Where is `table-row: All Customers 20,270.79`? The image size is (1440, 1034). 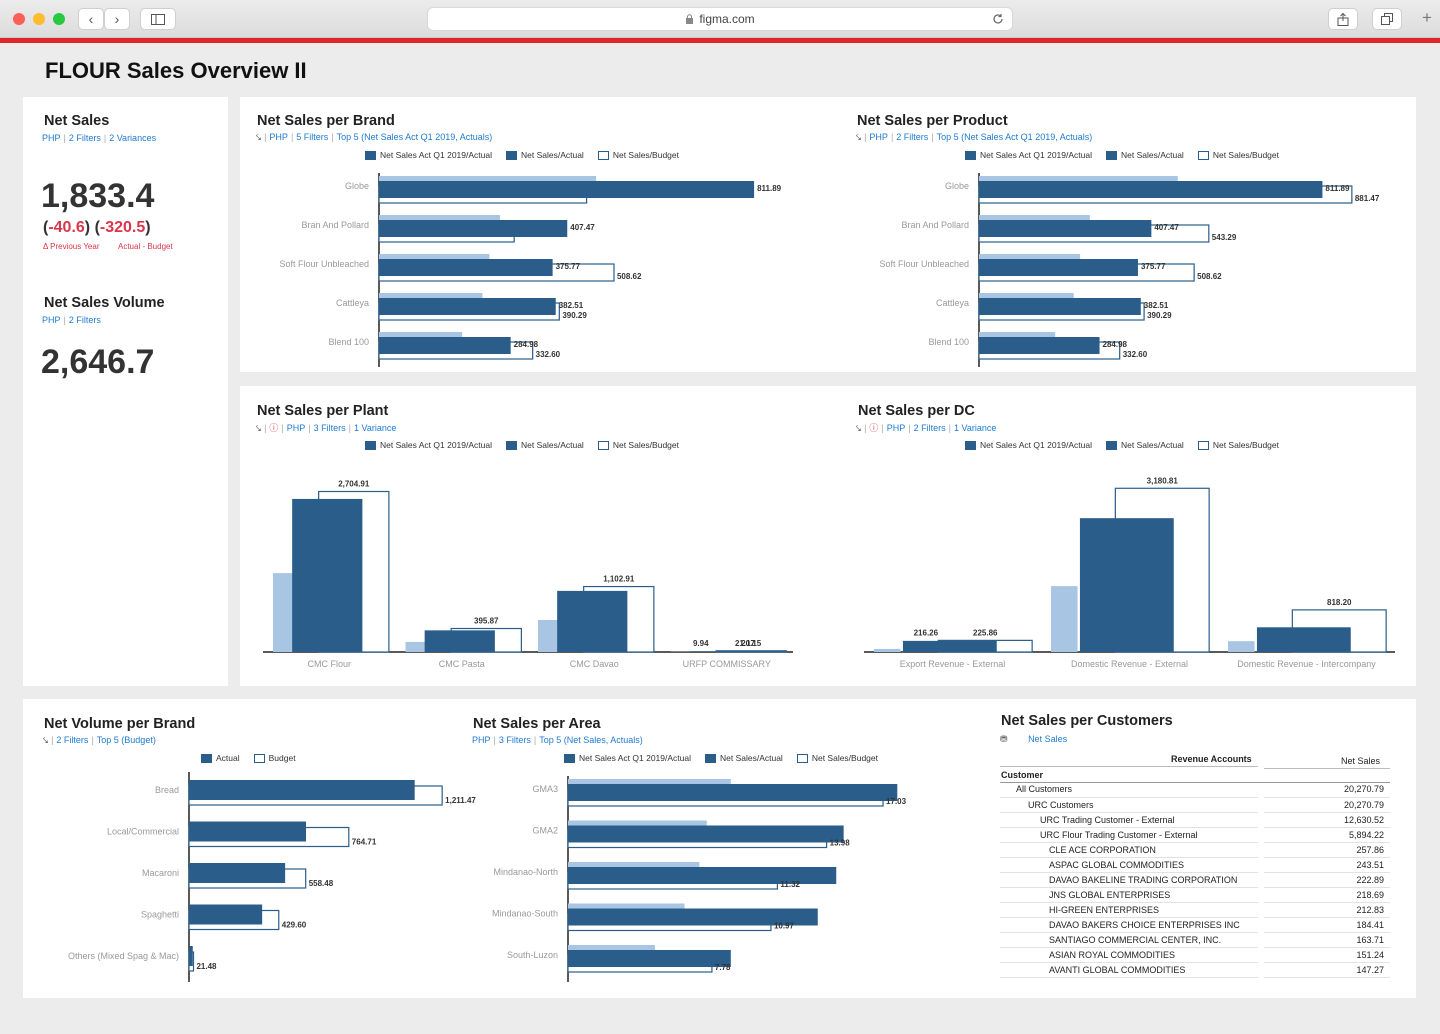
table-row: All Customers 20,270.79 is located at coordinates (1195, 790).